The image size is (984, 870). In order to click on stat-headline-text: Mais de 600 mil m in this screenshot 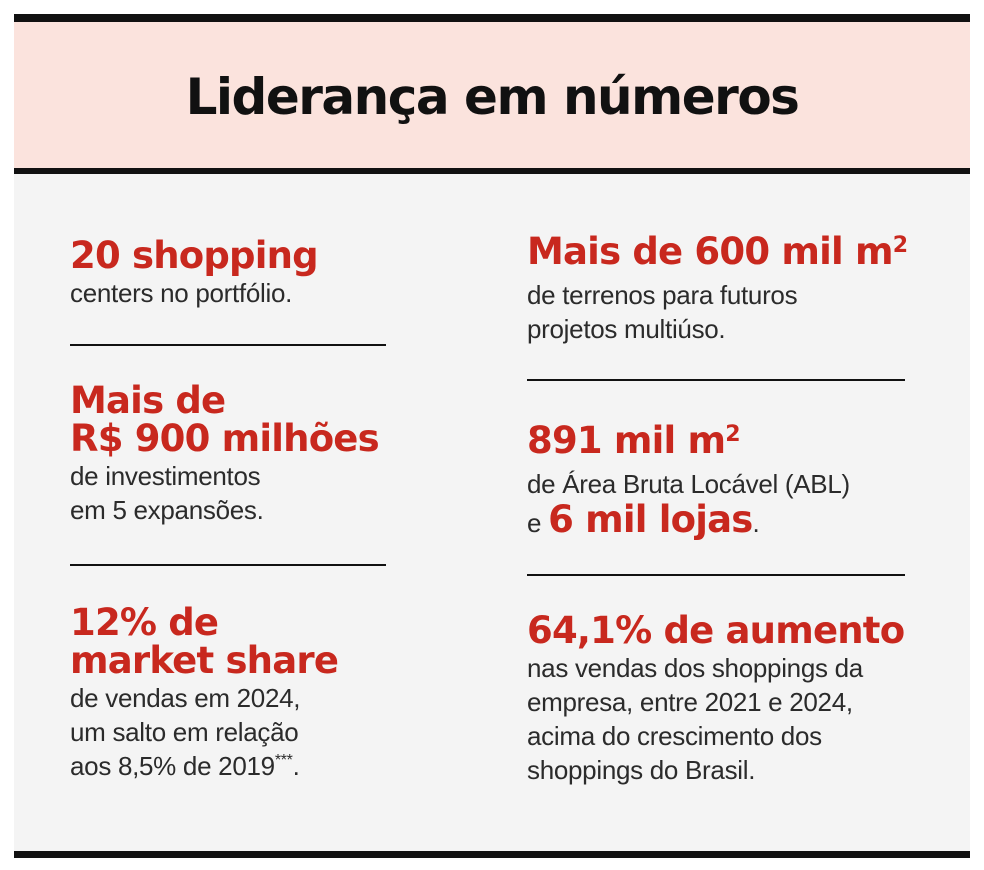, I will do `click(710, 251)`.